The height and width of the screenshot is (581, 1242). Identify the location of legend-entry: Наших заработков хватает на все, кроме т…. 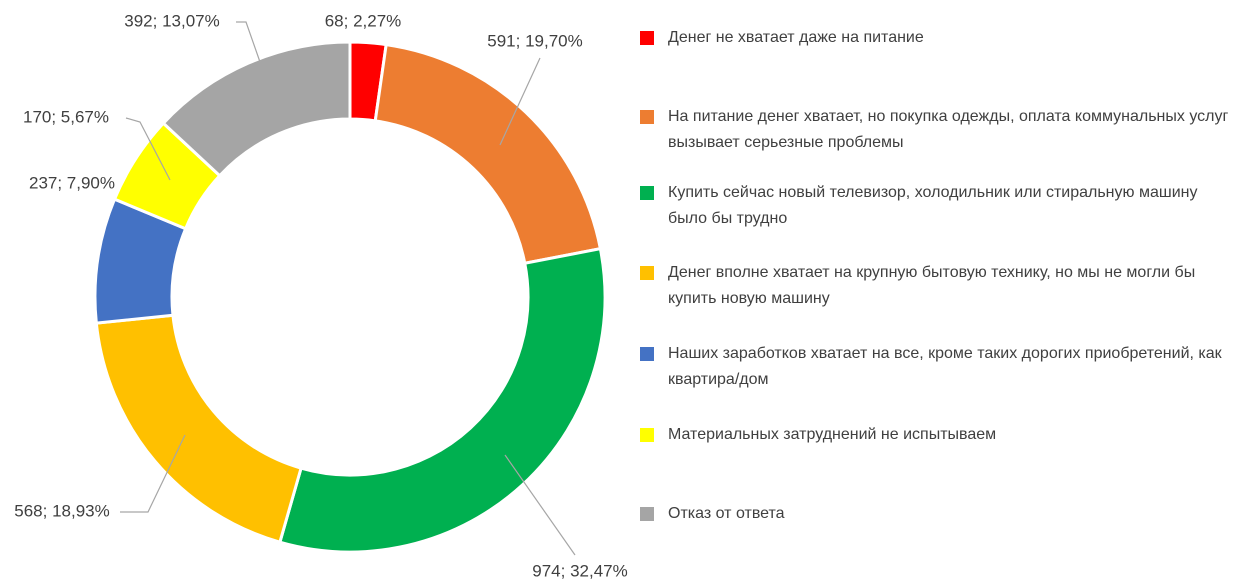
(940, 367).